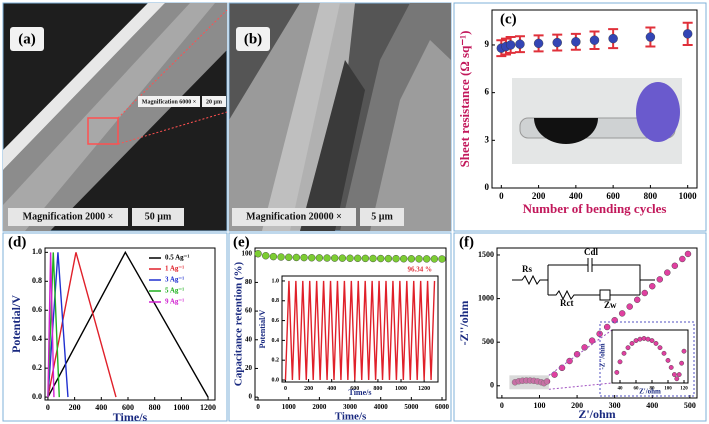 The image size is (709, 424). Describe the element at coordinates (615, 405) in the screenshot. I see `x-tick-label: 300` at that location.